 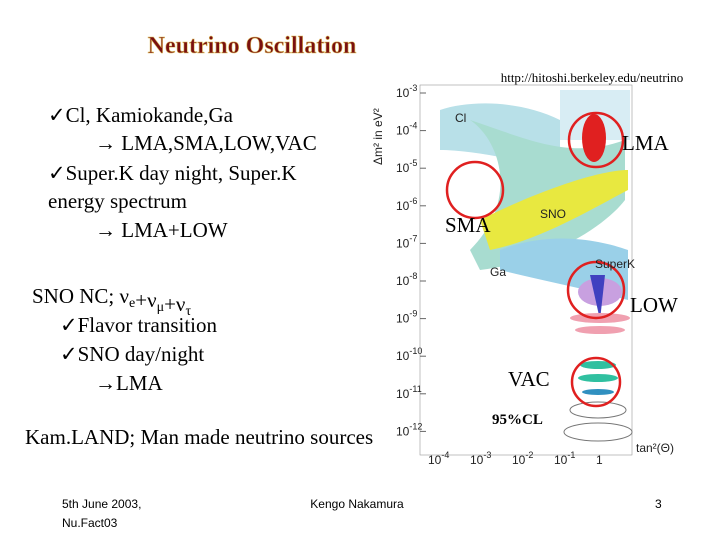 I want to click on bullet-line: → LMA+LOW, so click(x=161, y=230).